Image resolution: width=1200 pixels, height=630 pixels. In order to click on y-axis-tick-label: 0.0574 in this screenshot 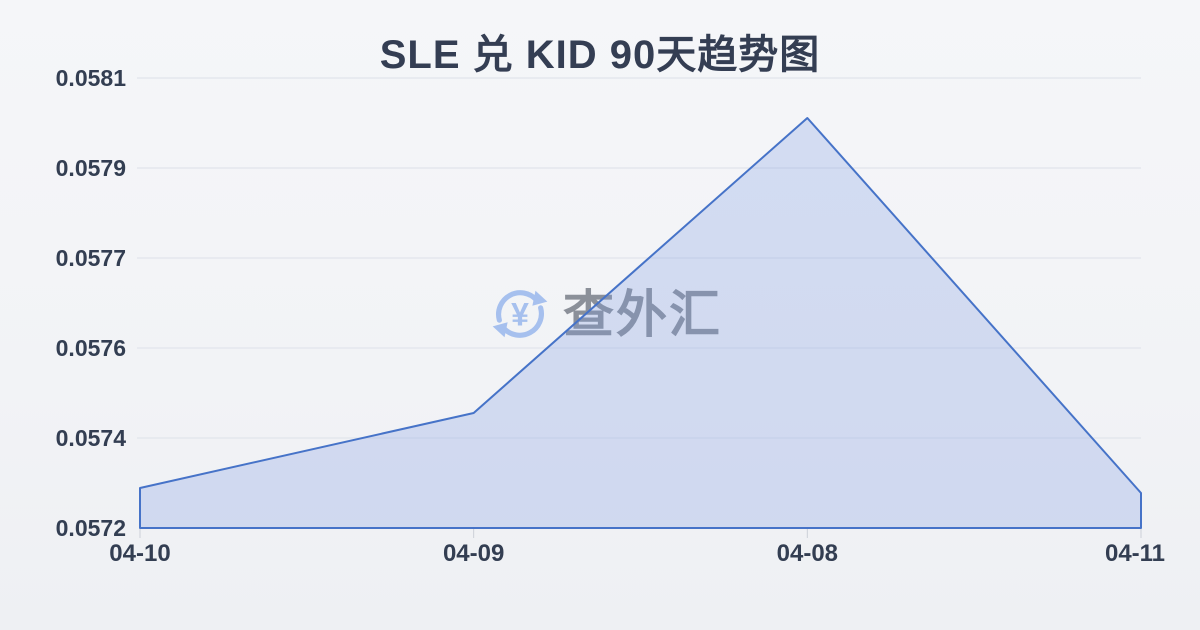, I will do `click(90, 438)`.